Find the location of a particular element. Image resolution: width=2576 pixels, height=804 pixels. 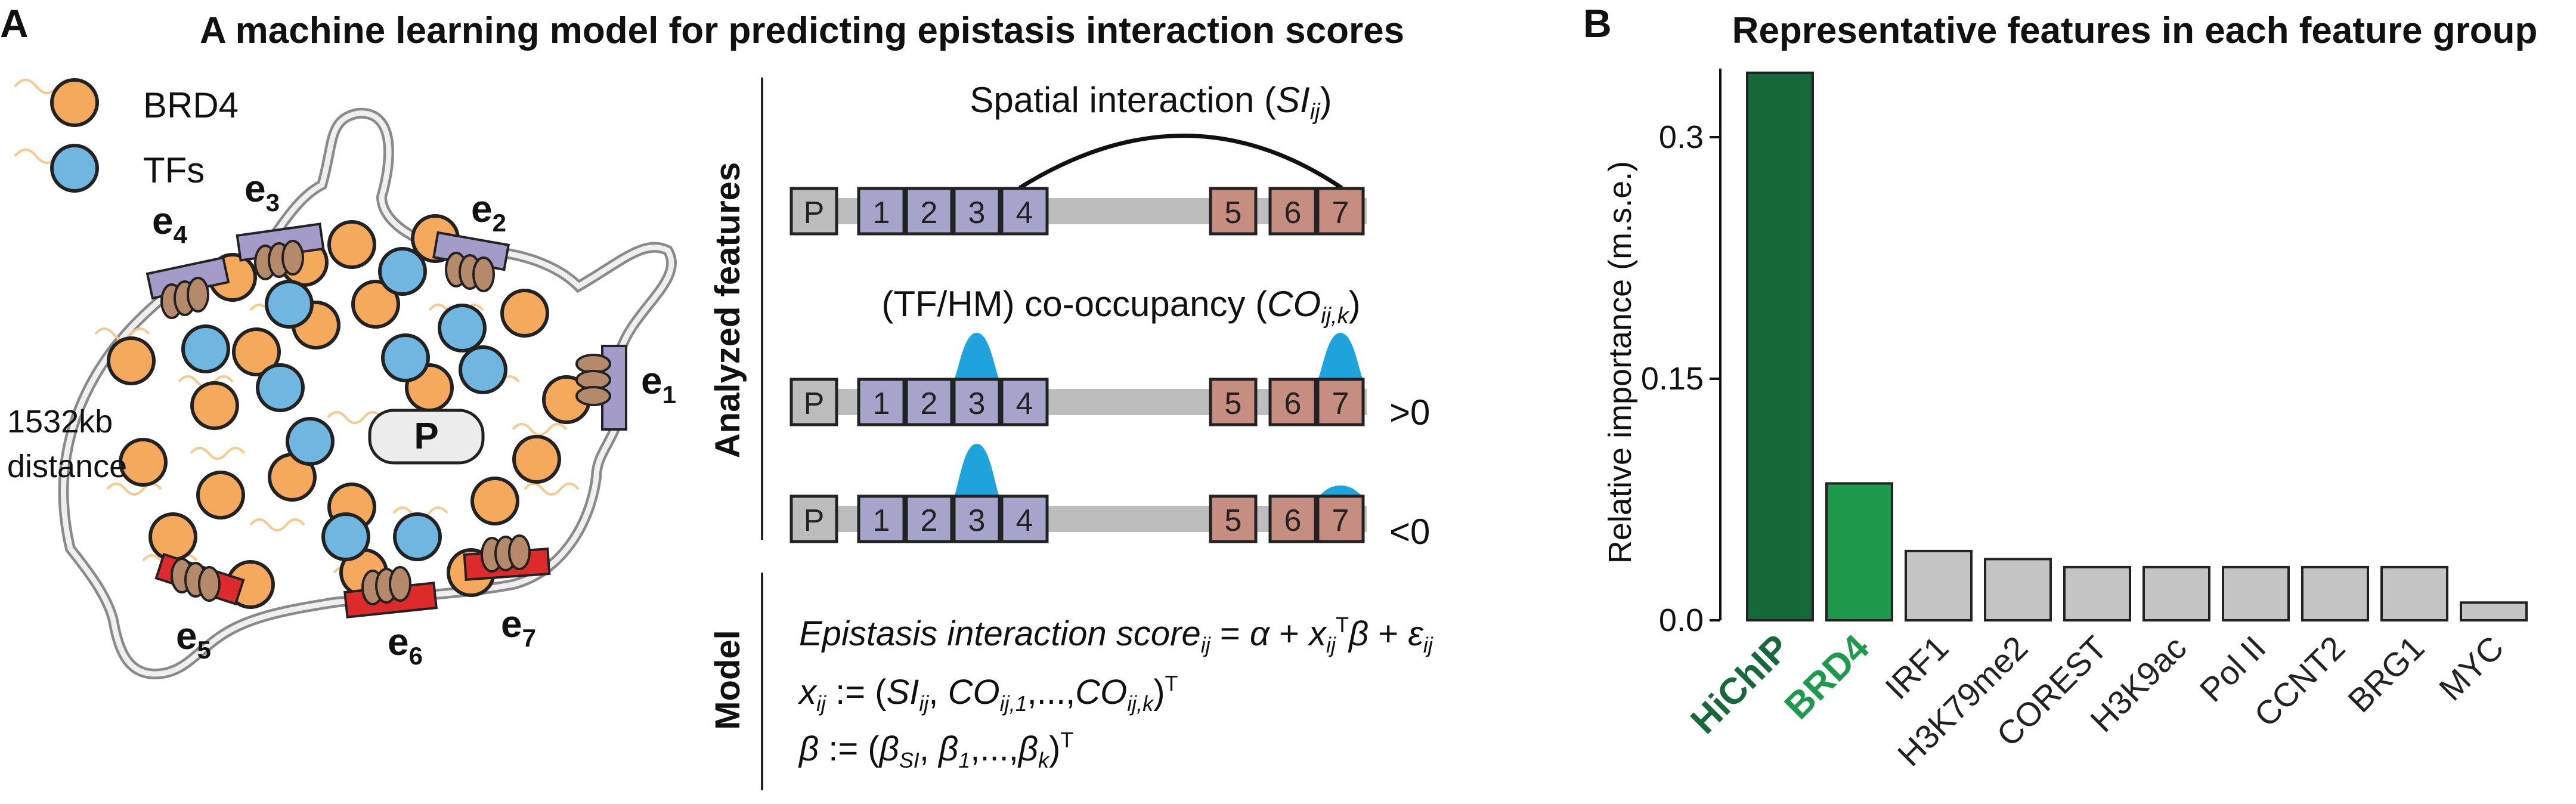

enhancer-label-e1: e1 is located at coordinates (658, 384).